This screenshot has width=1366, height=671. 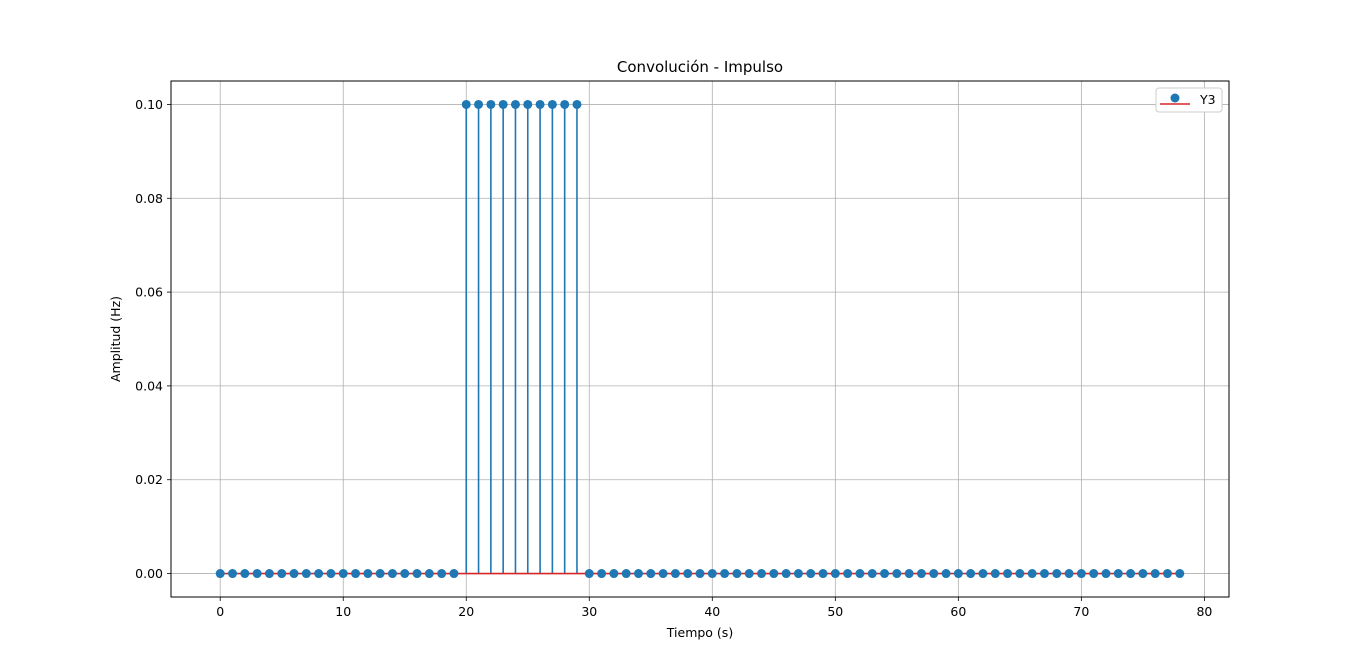 I want to click on x-axis-label: Tiempo (s), so click(x=699, y=632).